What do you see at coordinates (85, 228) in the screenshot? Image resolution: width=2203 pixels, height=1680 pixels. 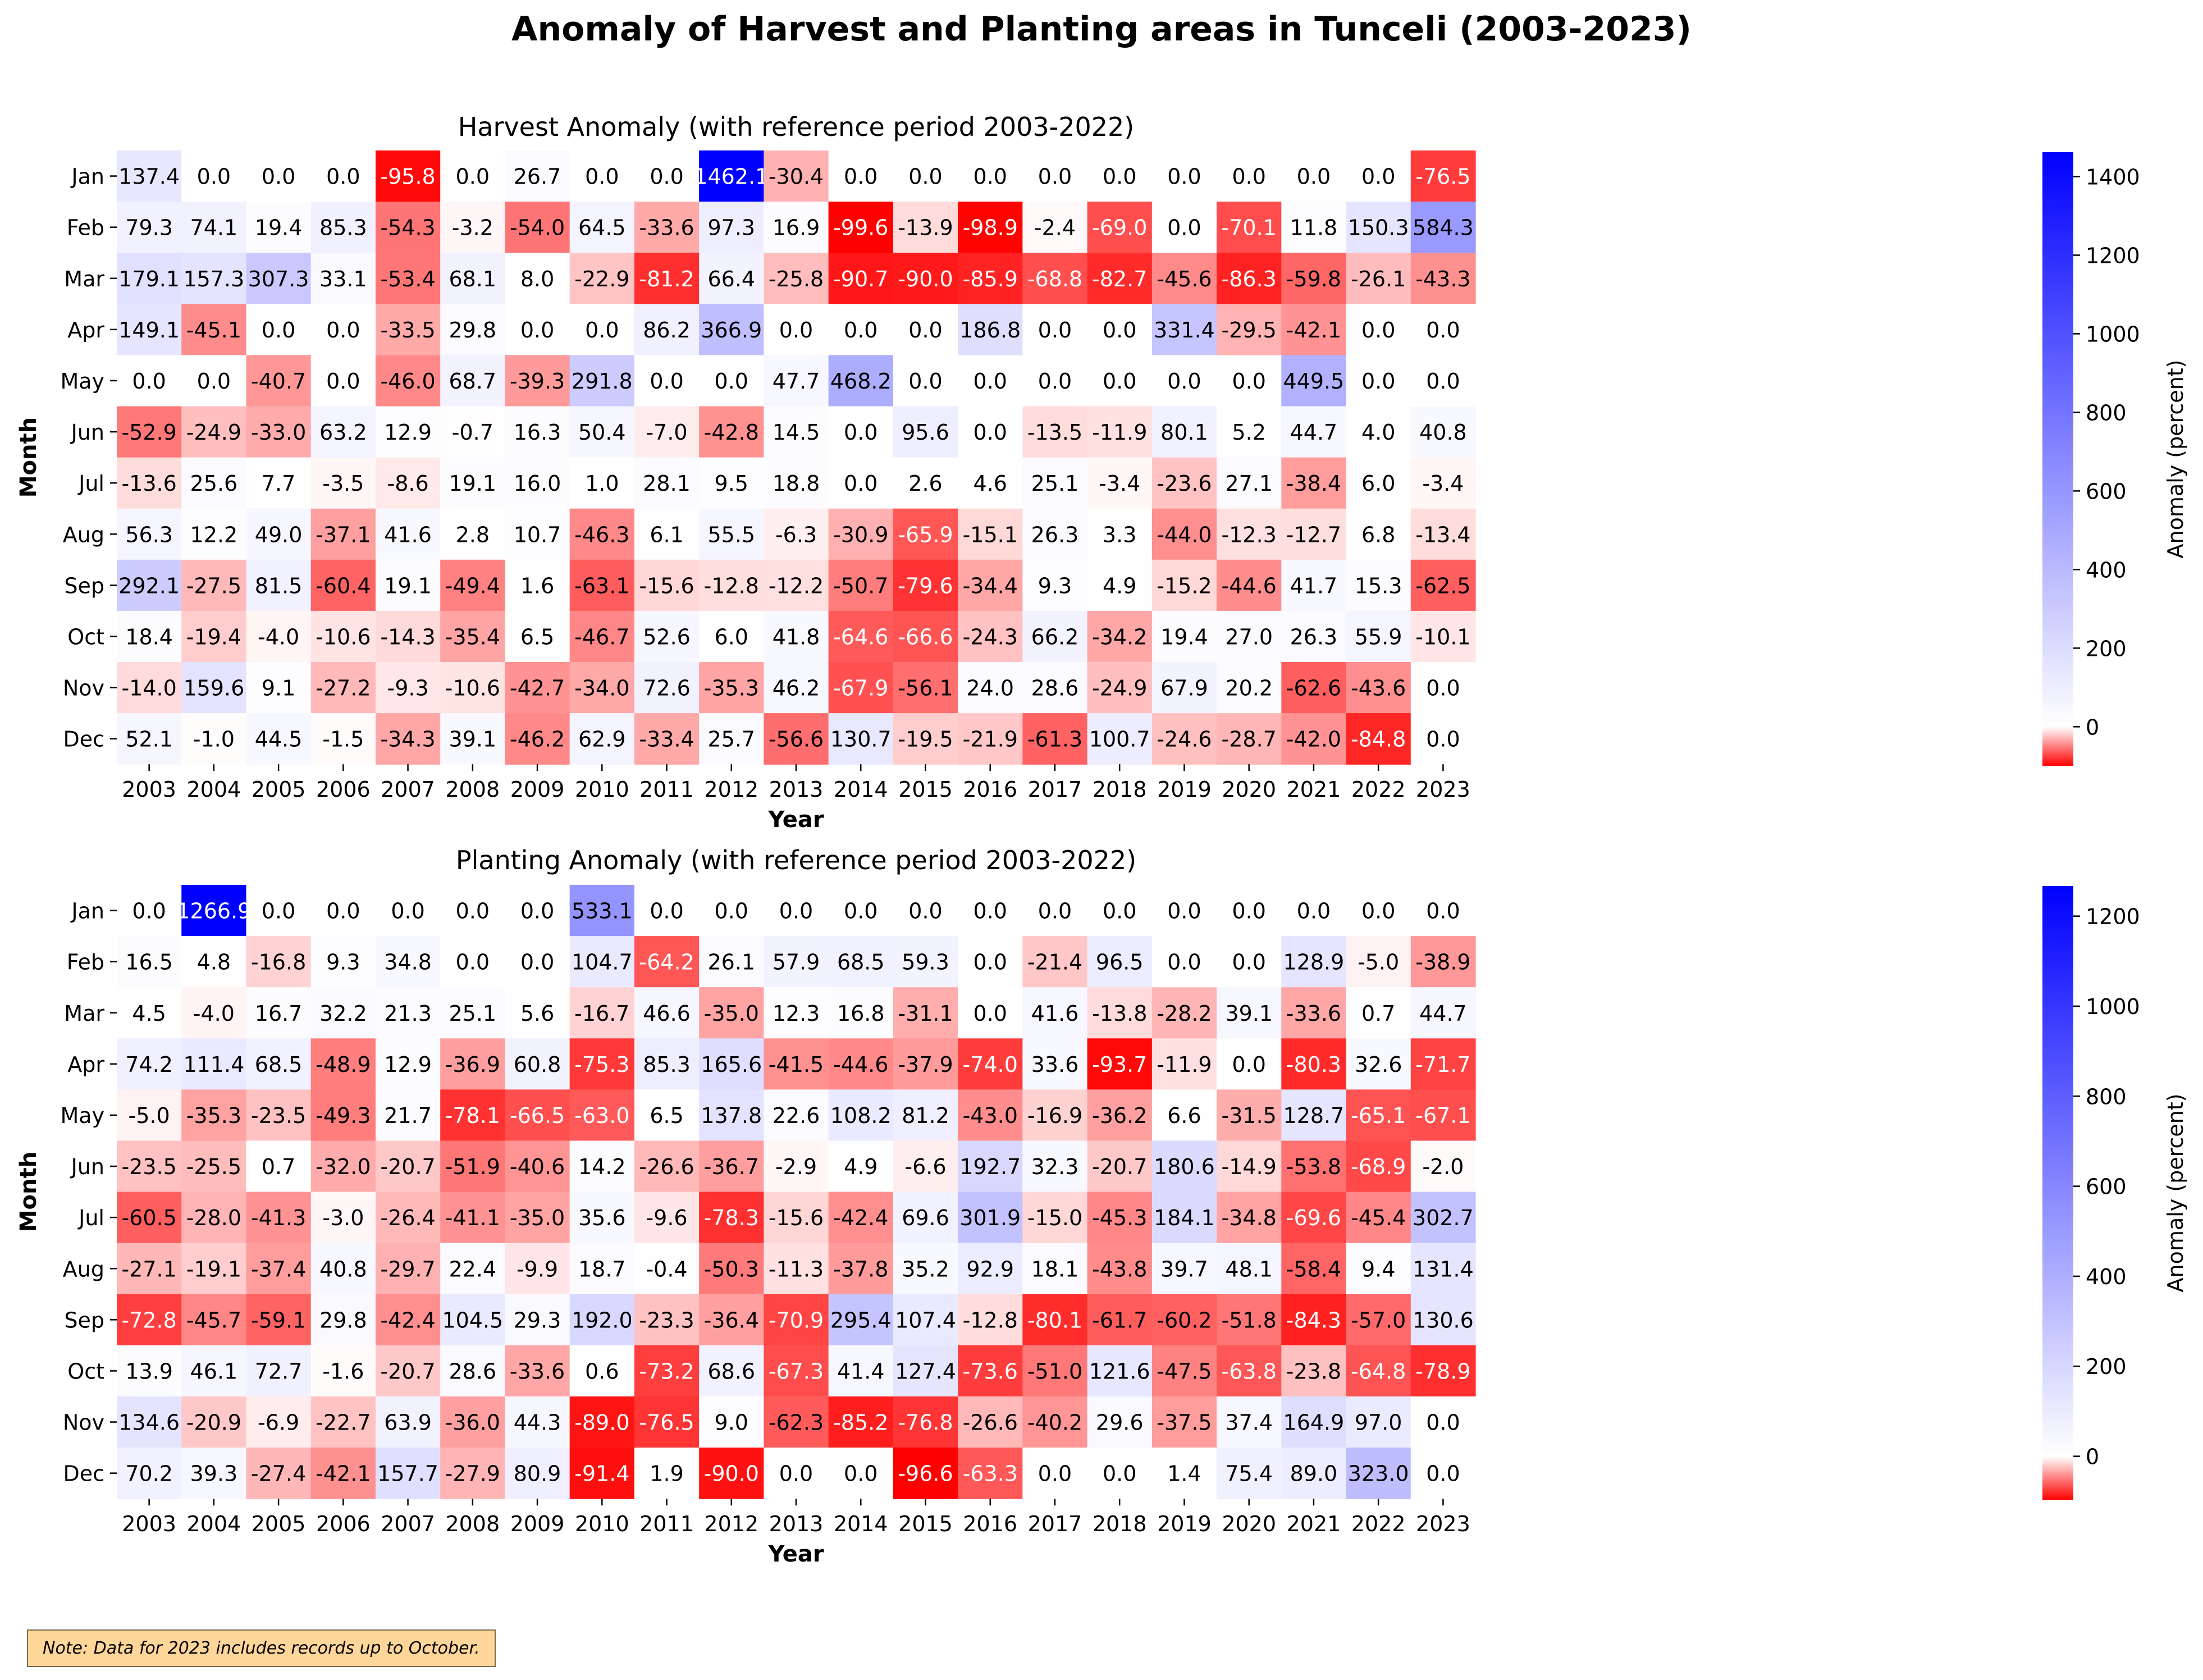 I see `y-tick-label: Feb` at bounding box center [85, 228].